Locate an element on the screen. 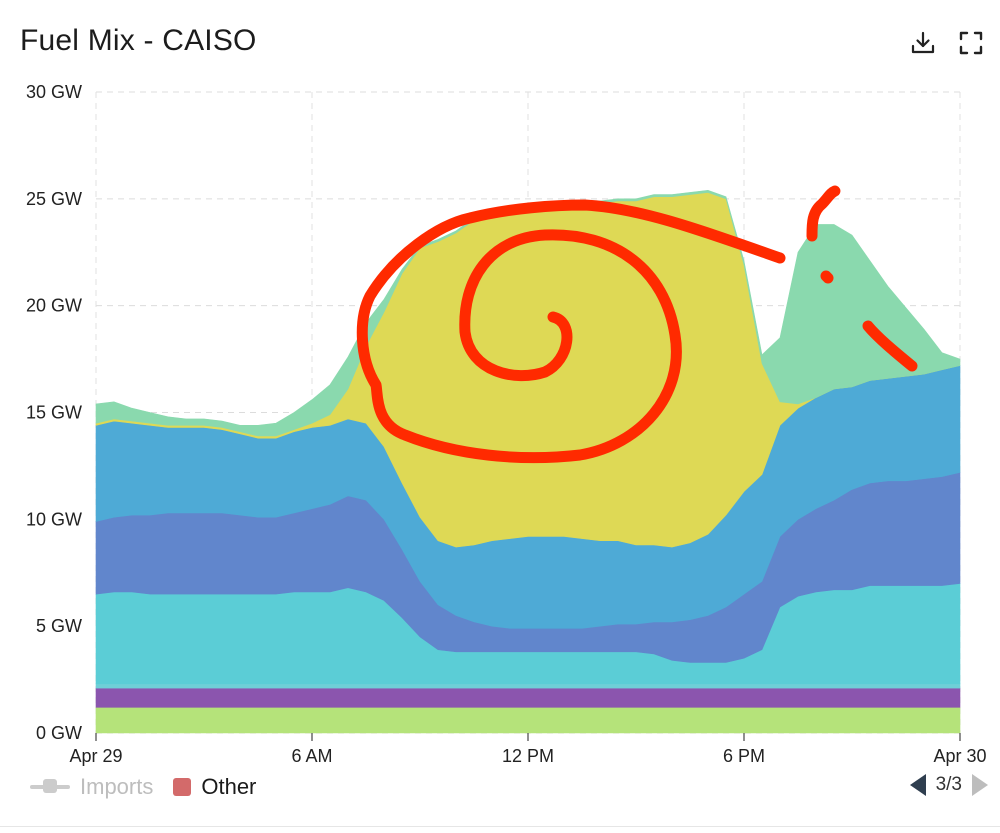  chevron-right-icon is located at coordinates (980, 785).